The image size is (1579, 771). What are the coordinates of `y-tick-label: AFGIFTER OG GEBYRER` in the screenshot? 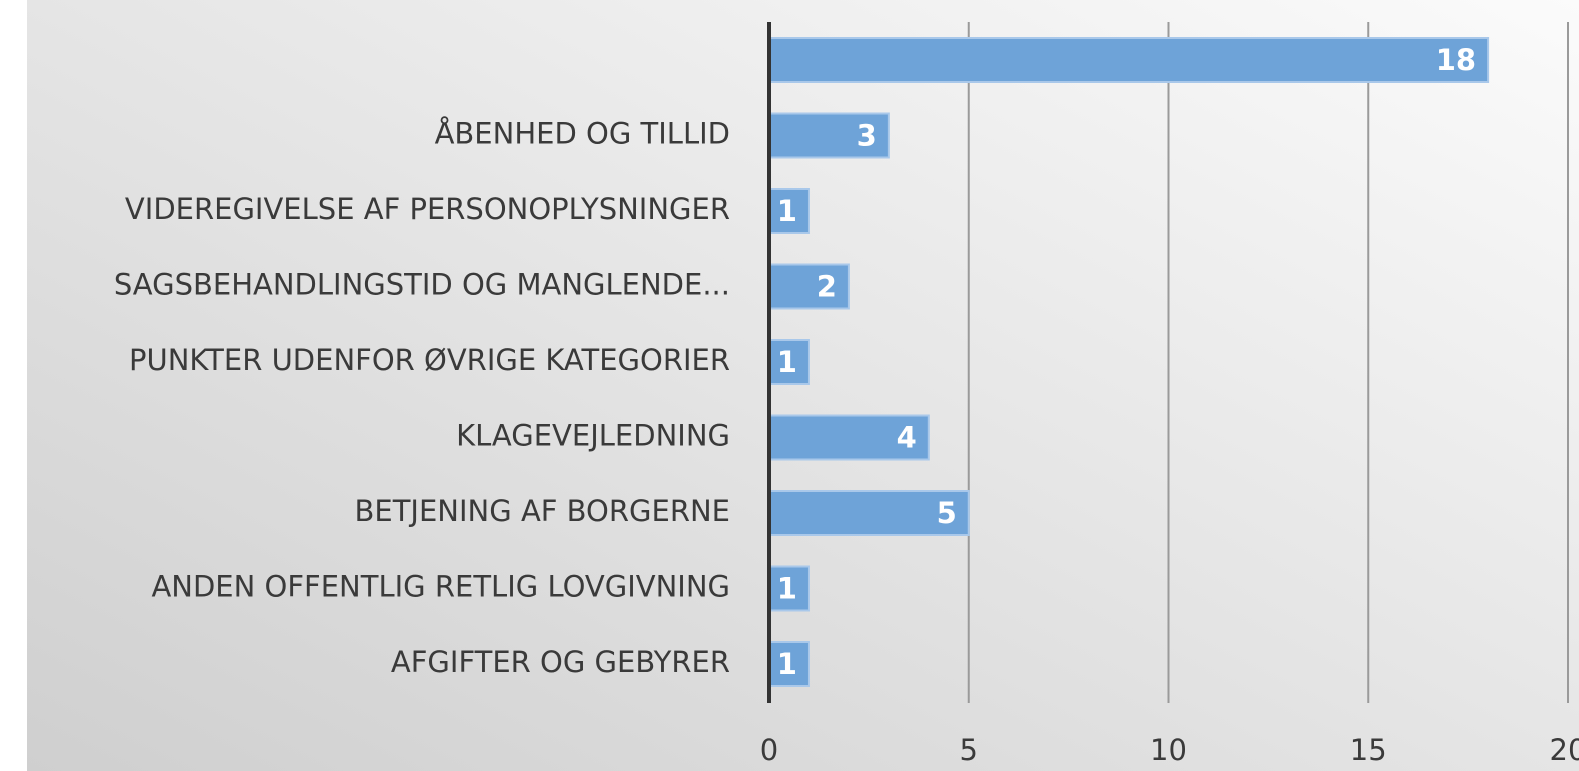 It's located at (560, 662).